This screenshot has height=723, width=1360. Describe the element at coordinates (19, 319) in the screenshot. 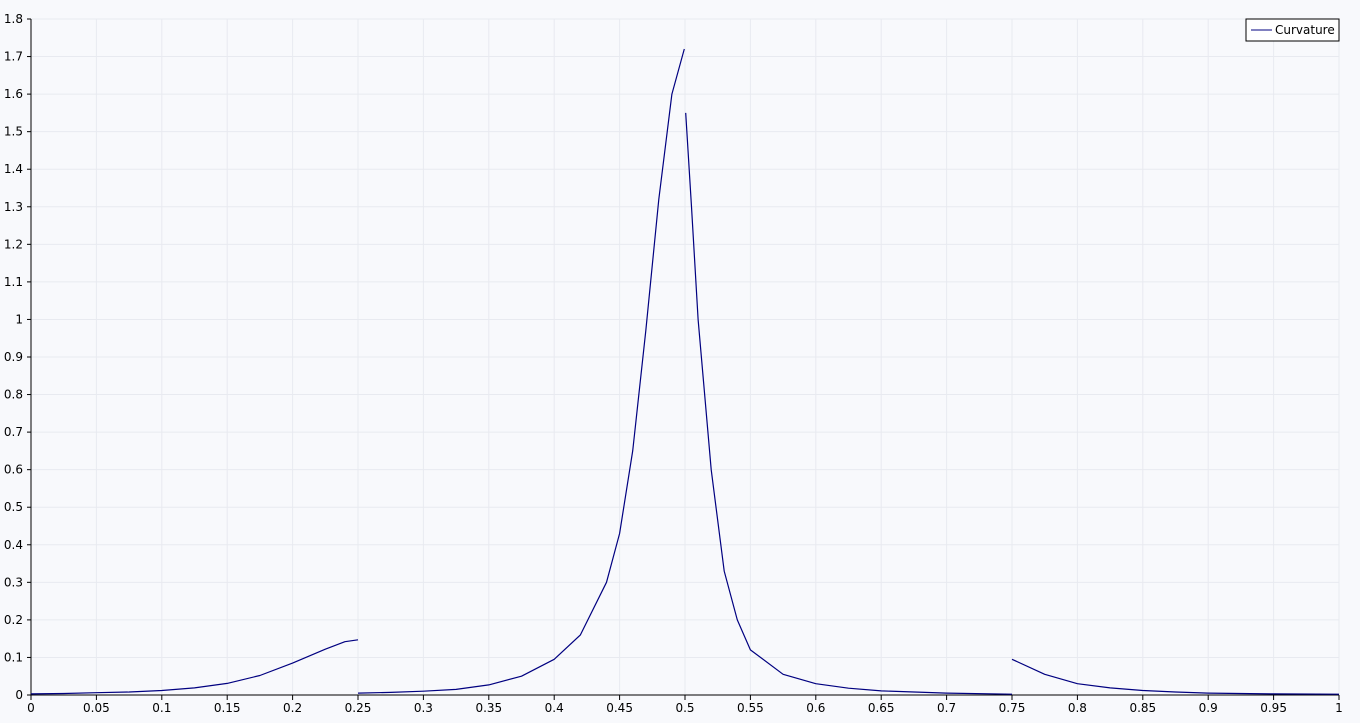

I see `y-tick-label: 1` at that location.